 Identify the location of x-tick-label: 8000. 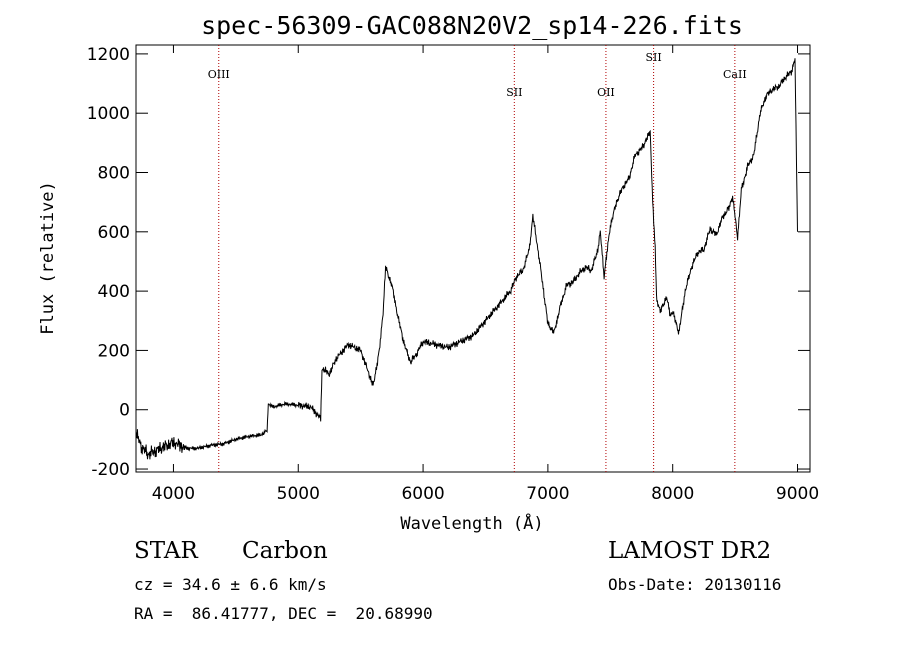
(672, 494).